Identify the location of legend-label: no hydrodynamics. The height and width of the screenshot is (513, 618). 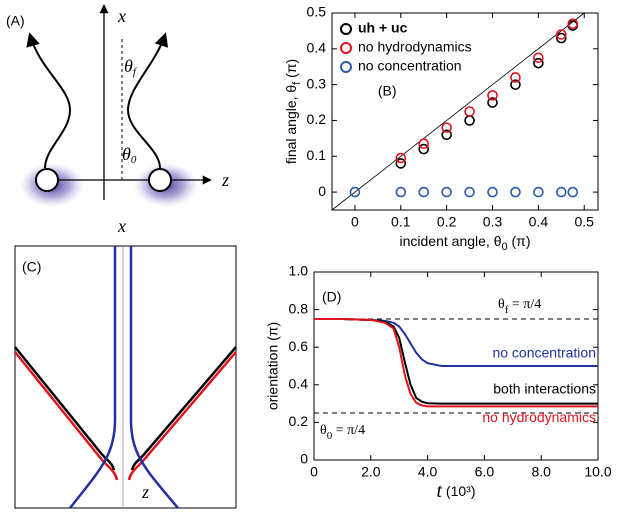
(415, 47).